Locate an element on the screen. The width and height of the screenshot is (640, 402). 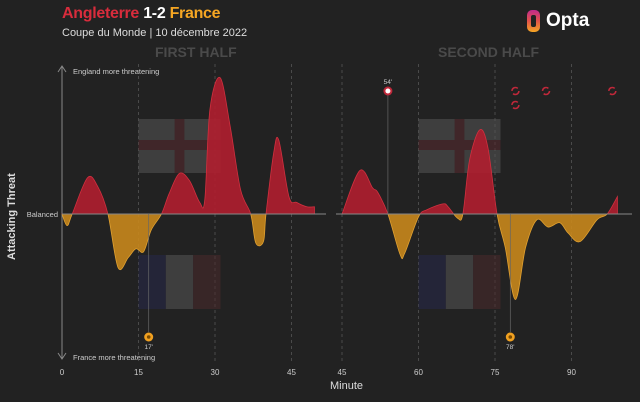
opta-logo: Opta is located at coordinates (558, 21).